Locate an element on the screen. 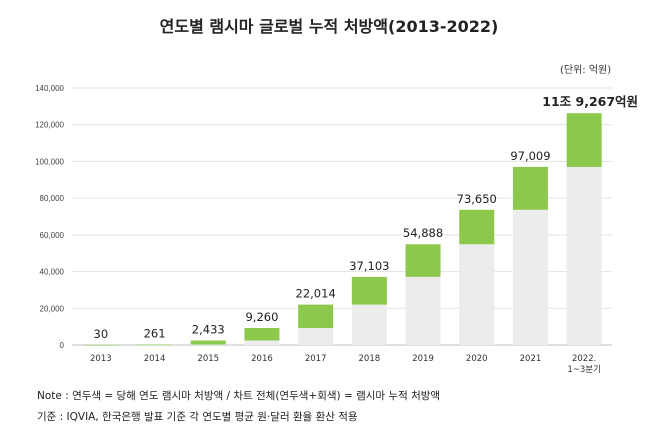  x-tick-label: 2016 is located at coordinates (262, 359).